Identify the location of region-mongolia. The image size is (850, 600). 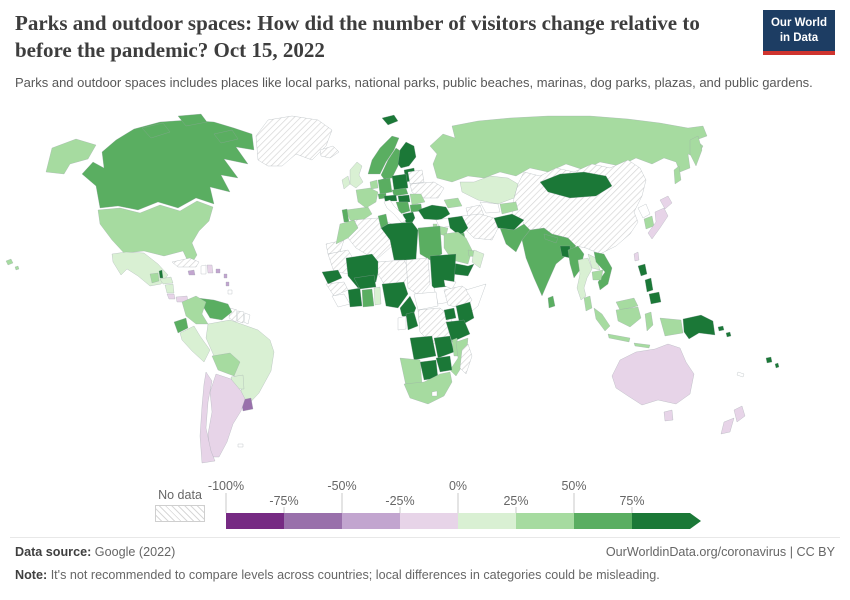
(576, 185).